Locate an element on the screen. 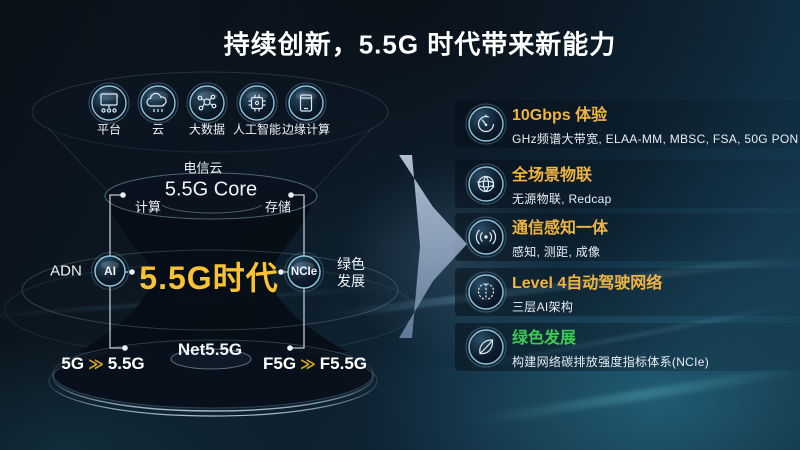 Image resolution: width=800 pixels, height=450 pixels. ncie-badge: NCIe is located at coordinates (304, 272).